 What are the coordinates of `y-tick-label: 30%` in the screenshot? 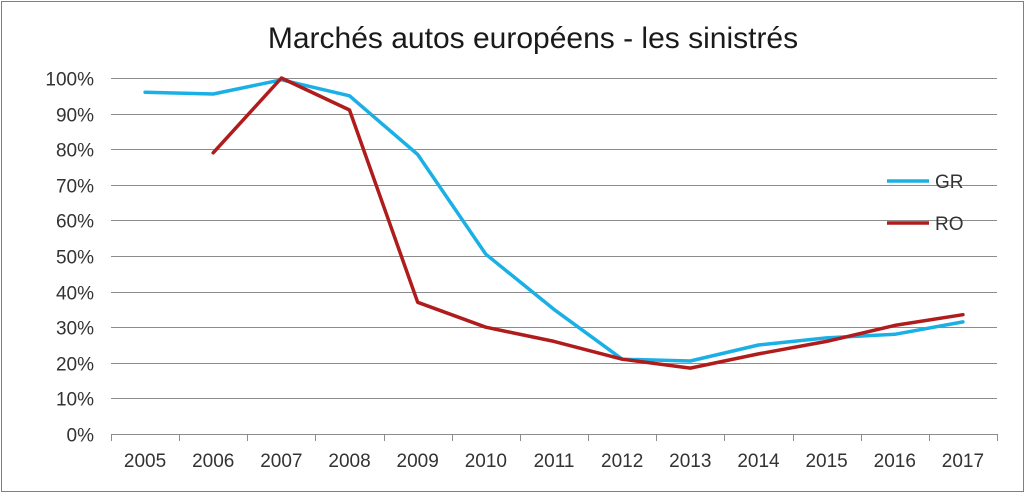 It's located at (75, 329).